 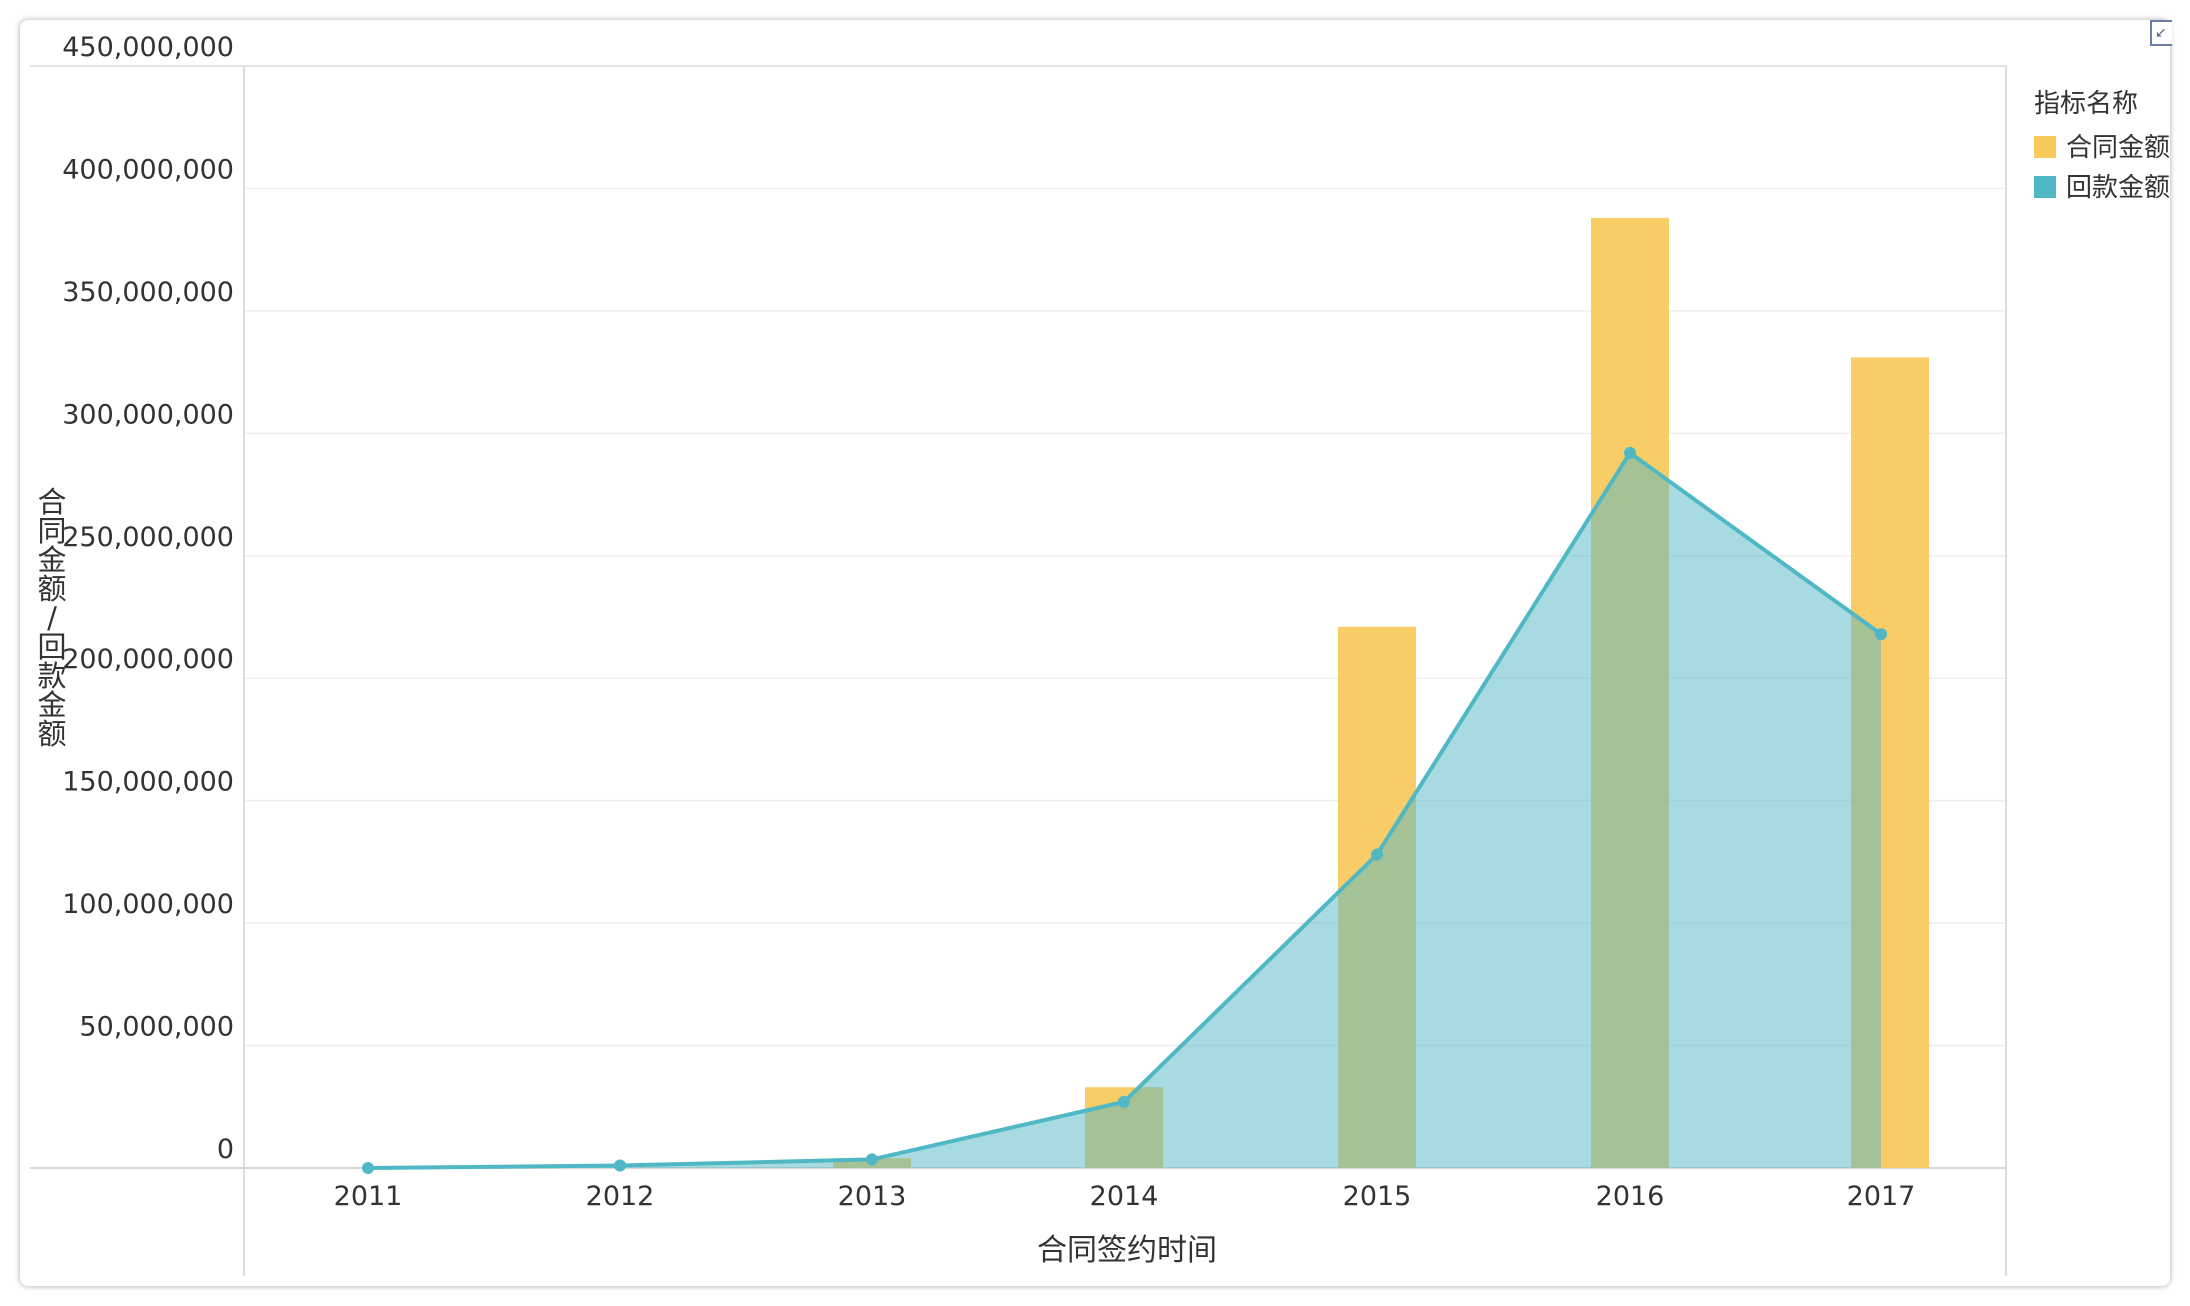 What do you see at coordinates (1124, 1101) in the screenshot?
I see `point-2014` at bounding box center [1124, 1101].